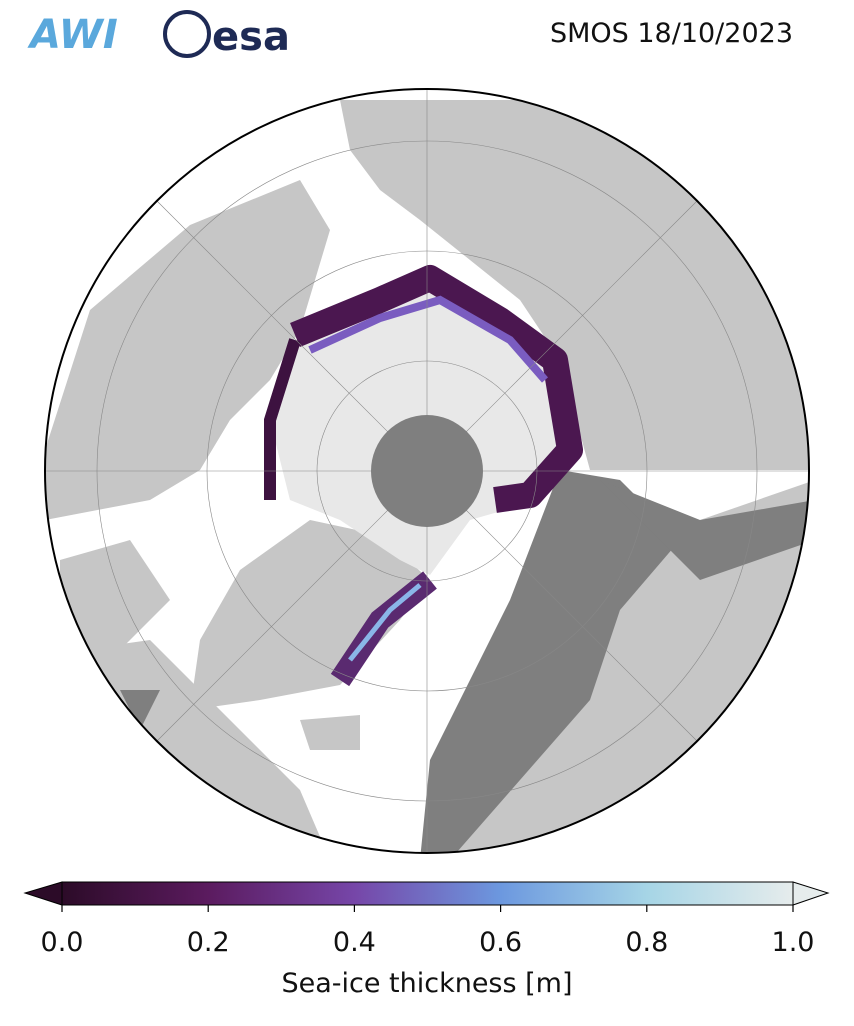 The height and width of the screenshot is (1026, 854). What do you see at coordinates (671, 33) in the screenshot?
I see `map-title: SMOS 18/10/2023` at bounding box center [671, 33].